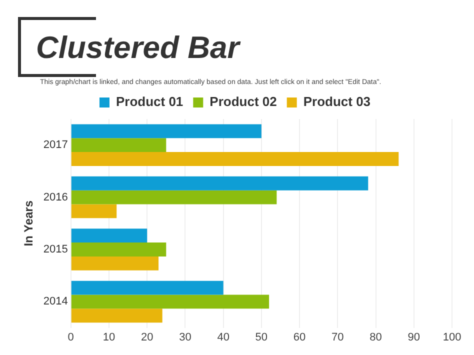 Image resolution: width=474 pixels, height=355 pixels. I want to click on y-axis-title: In Years, so click(29, 223).